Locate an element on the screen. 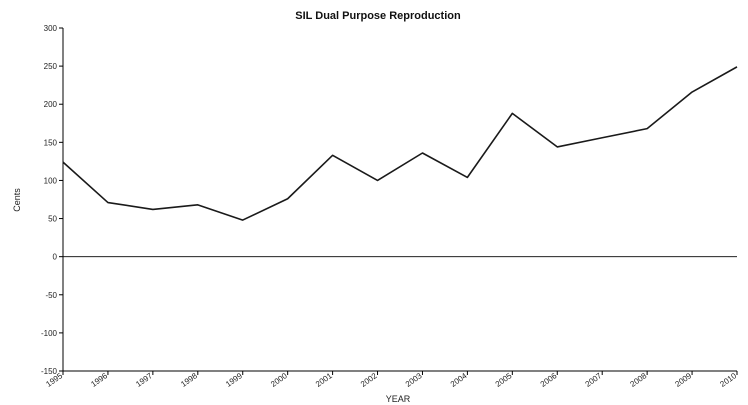 The height and width of the screenshot is (405, 748). chart-title: SIL Dual Purpose Reproduction is located at coordinates (378, 16).